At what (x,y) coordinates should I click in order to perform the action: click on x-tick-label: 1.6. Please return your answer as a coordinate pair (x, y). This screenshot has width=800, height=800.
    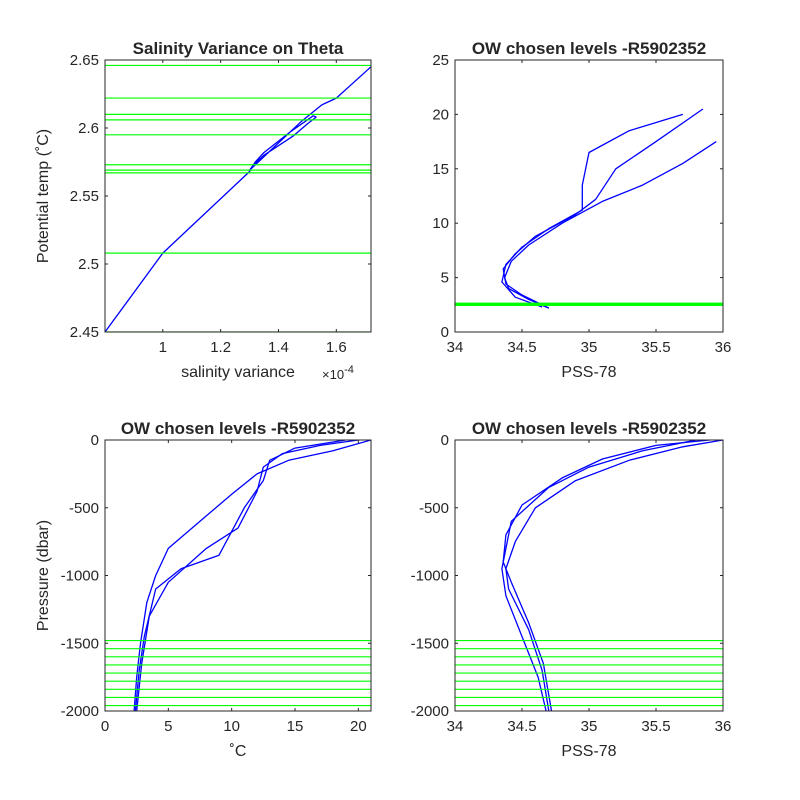
    Looking at the image, I should click on (336, 347).